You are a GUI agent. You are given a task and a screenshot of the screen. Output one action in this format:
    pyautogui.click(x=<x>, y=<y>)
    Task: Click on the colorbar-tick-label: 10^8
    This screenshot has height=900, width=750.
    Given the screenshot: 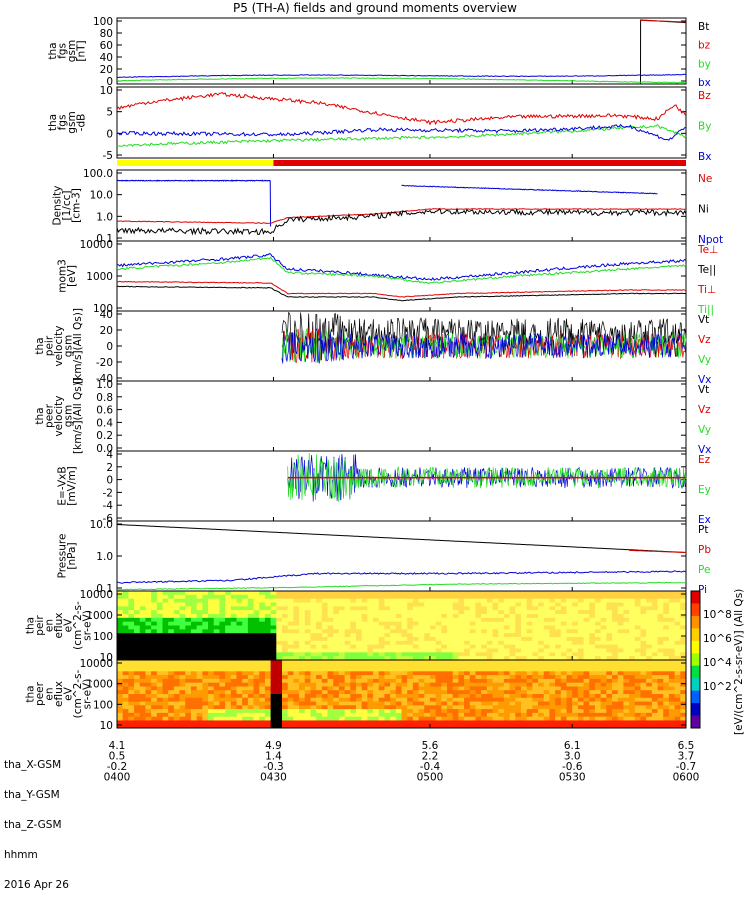 What is the action you would take?
    pyautogui.click(x=717, y=615)
    